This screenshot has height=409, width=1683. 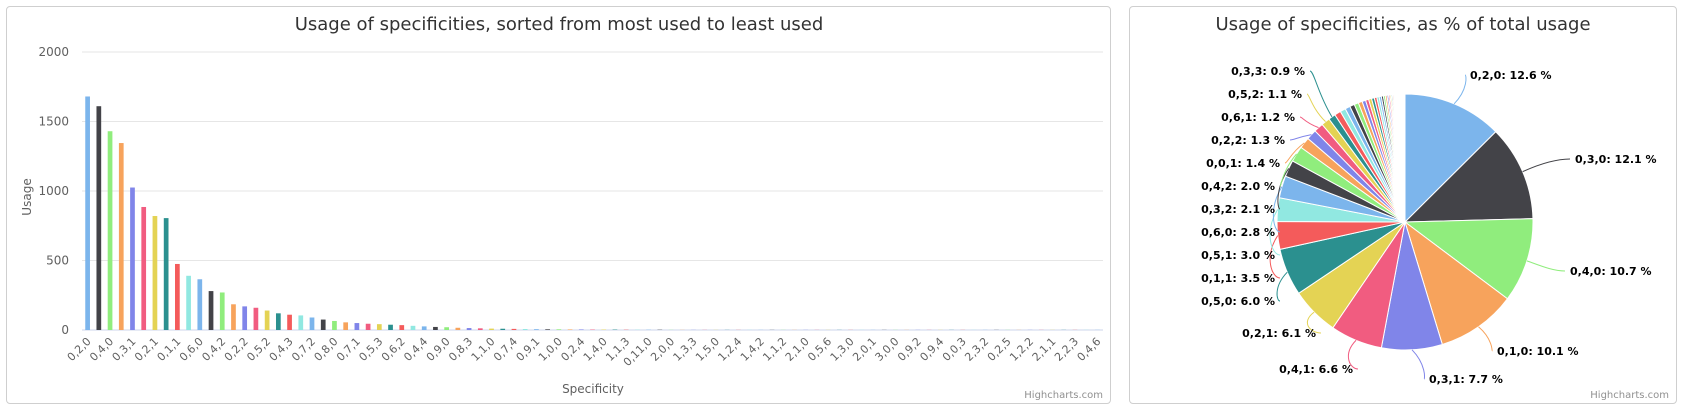 What do you see at coordinates (53, 191) in the screenshot?
I see `bar-y-tick-label: 1000` at bounding box center [53, 191].